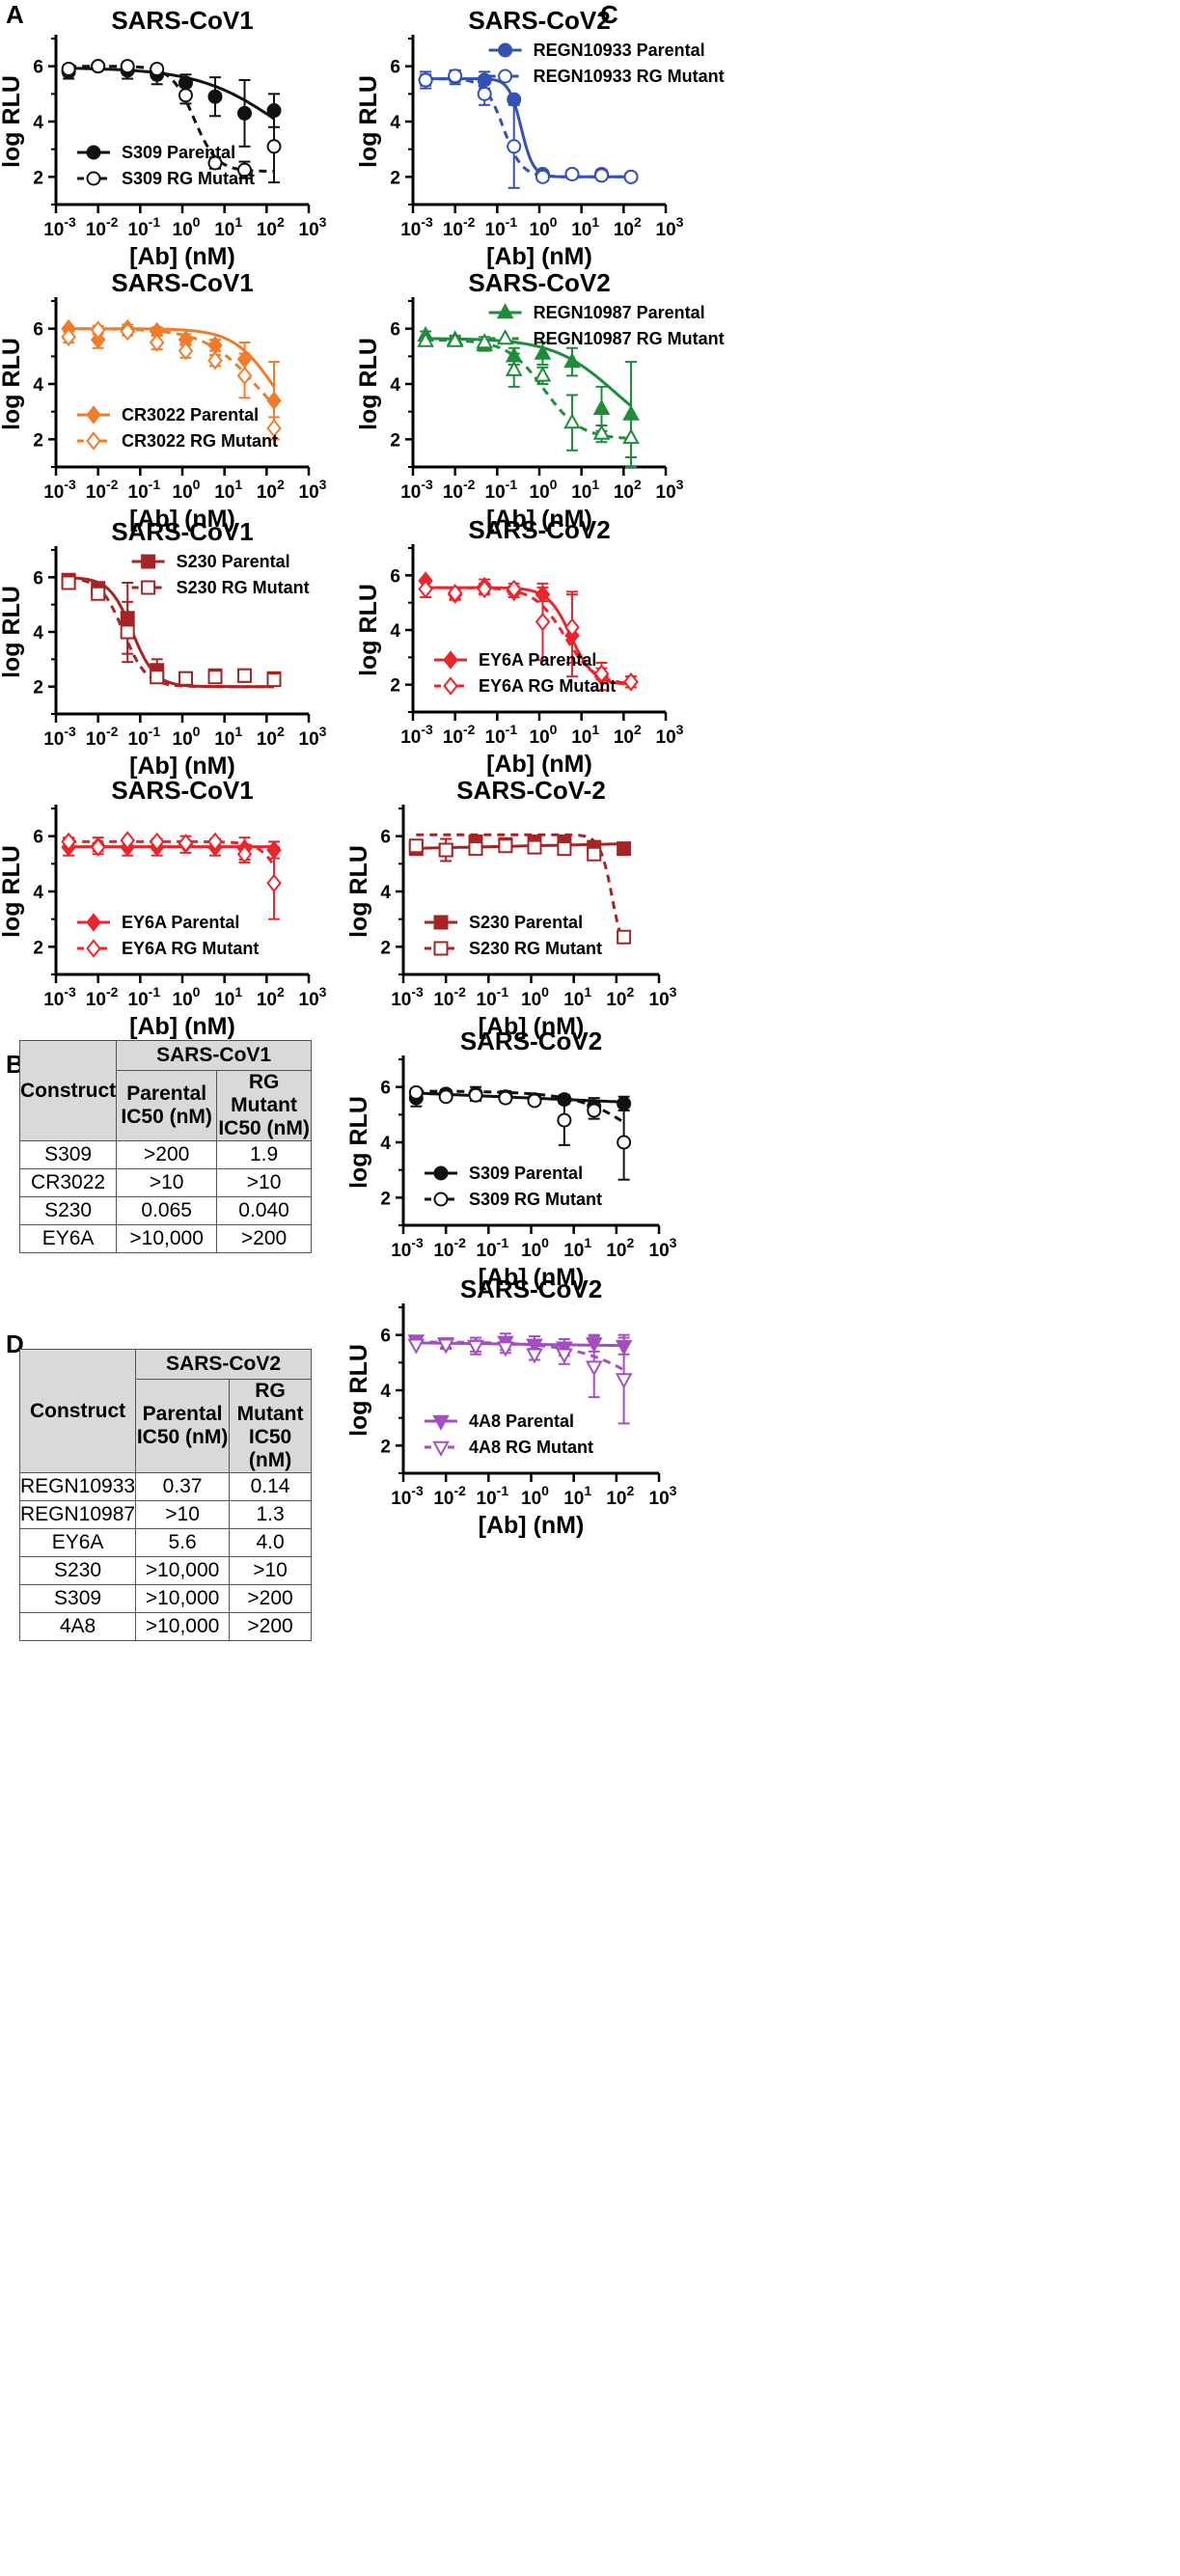 Image resolution: width=1180 pixels, height=2576 pixels. I want to click on x-tick-label: 10³, so click(313, 737).